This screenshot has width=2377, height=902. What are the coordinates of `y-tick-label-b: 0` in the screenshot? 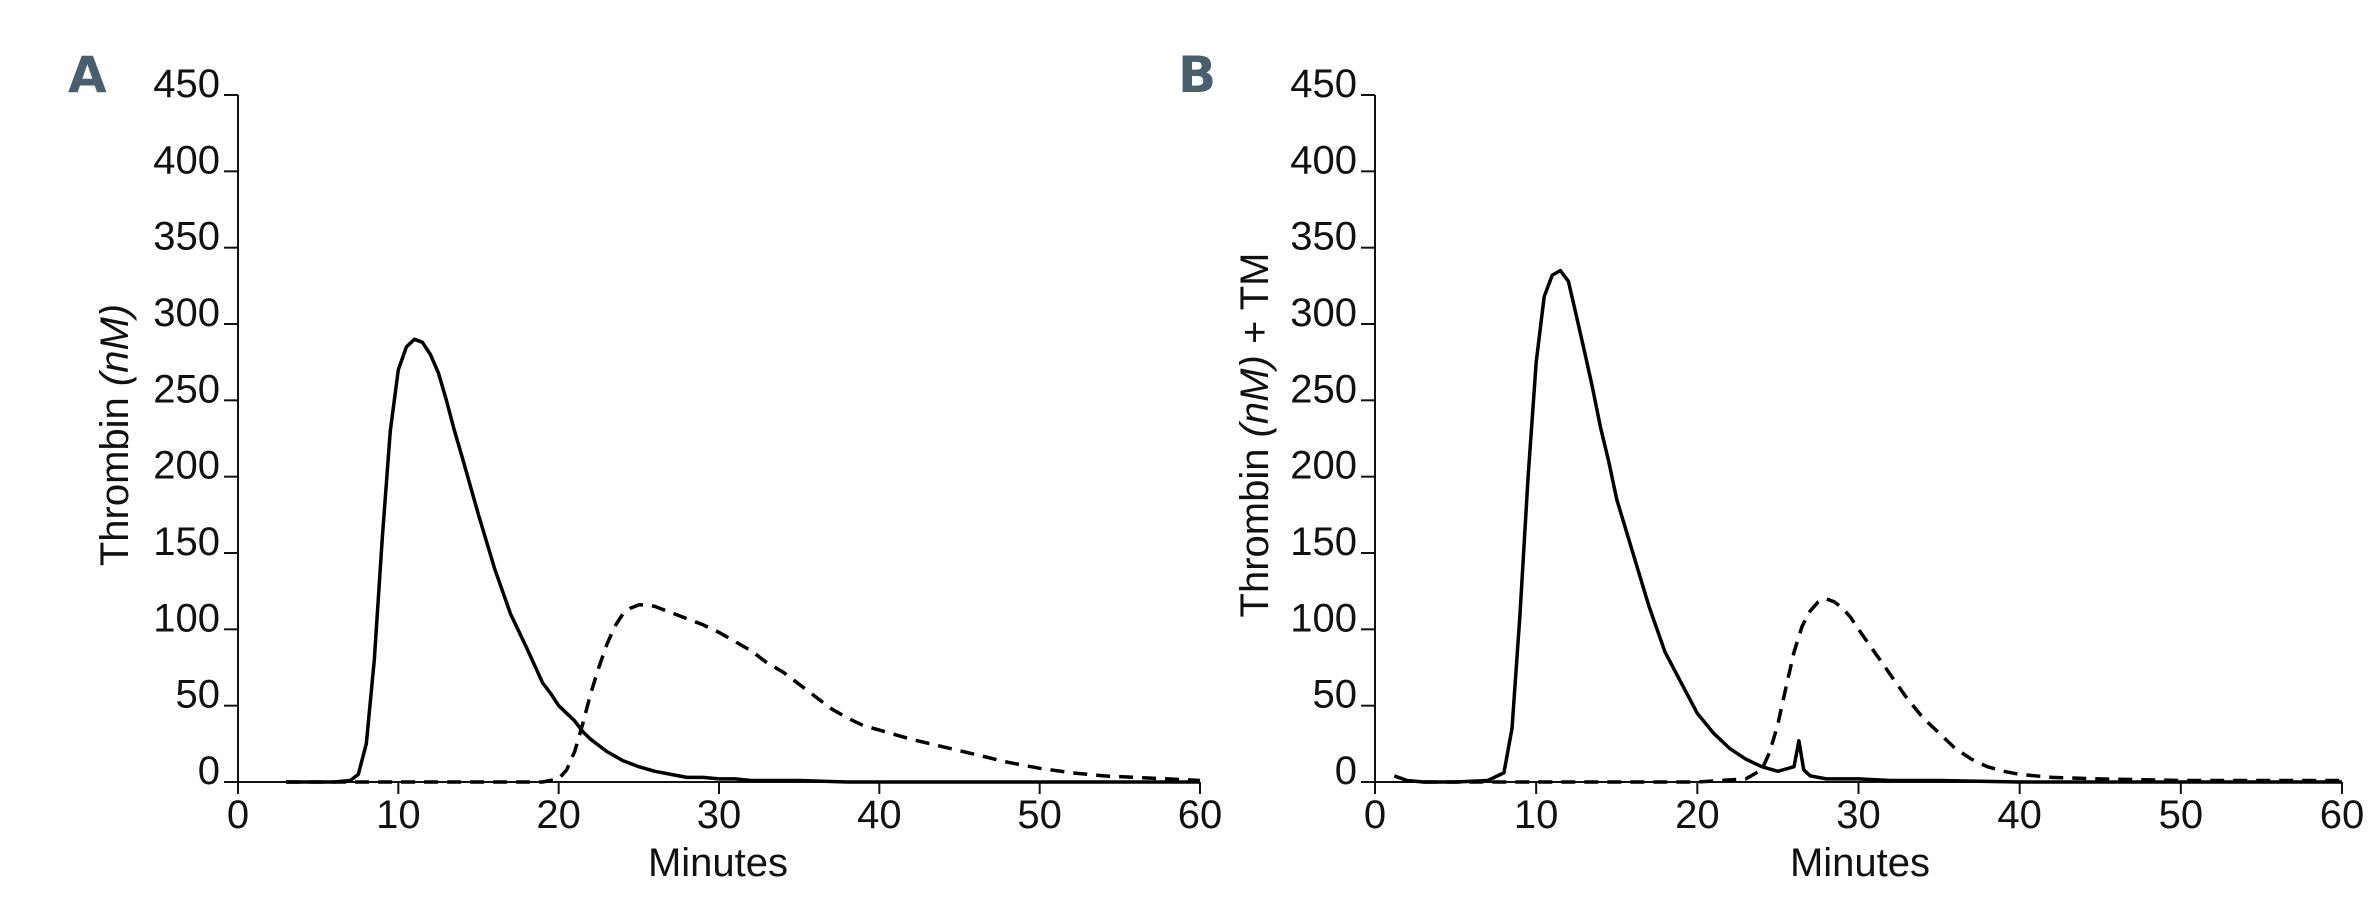 It's located at (1346, 771).